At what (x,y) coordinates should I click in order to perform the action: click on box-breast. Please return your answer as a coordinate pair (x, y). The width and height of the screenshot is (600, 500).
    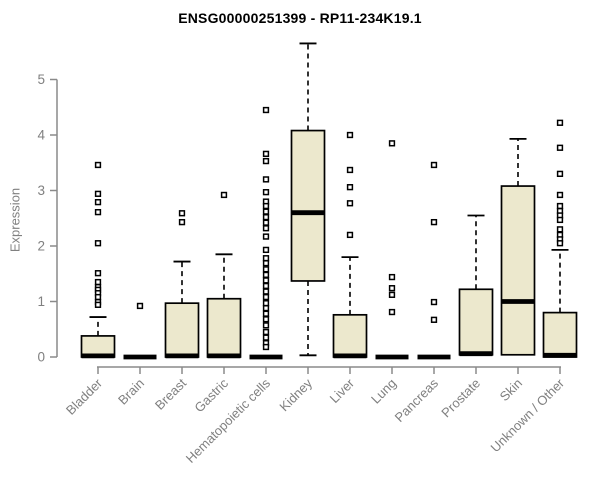
    Looking at the image, I should click on (182, 284).